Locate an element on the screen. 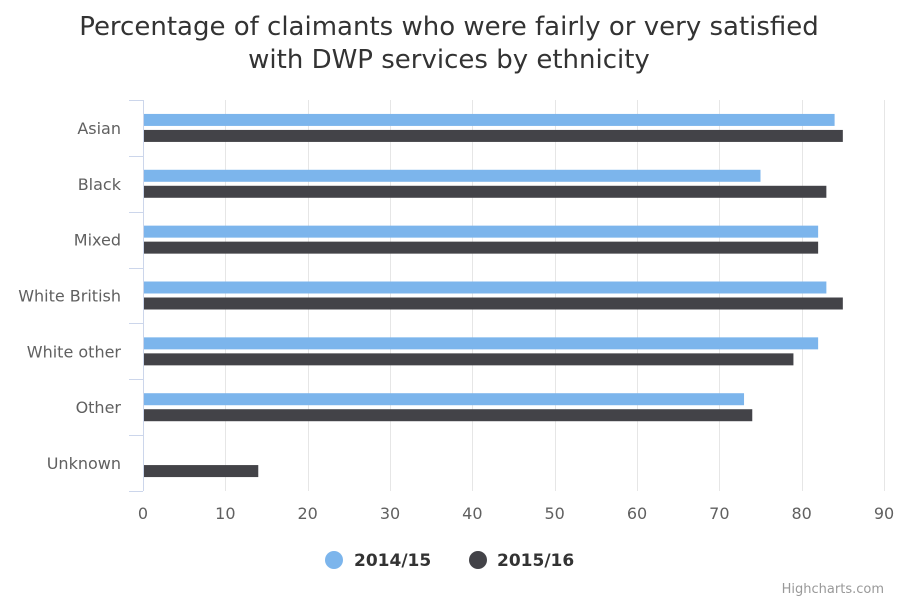  category-label: White British is located at coordinates (69, 296).